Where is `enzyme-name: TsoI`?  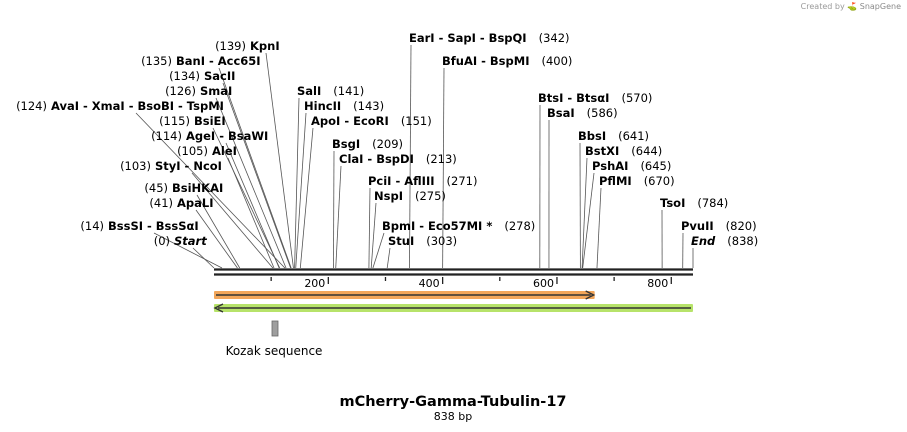 enzyme-name: TsoI is located at coordinates (672, 203).